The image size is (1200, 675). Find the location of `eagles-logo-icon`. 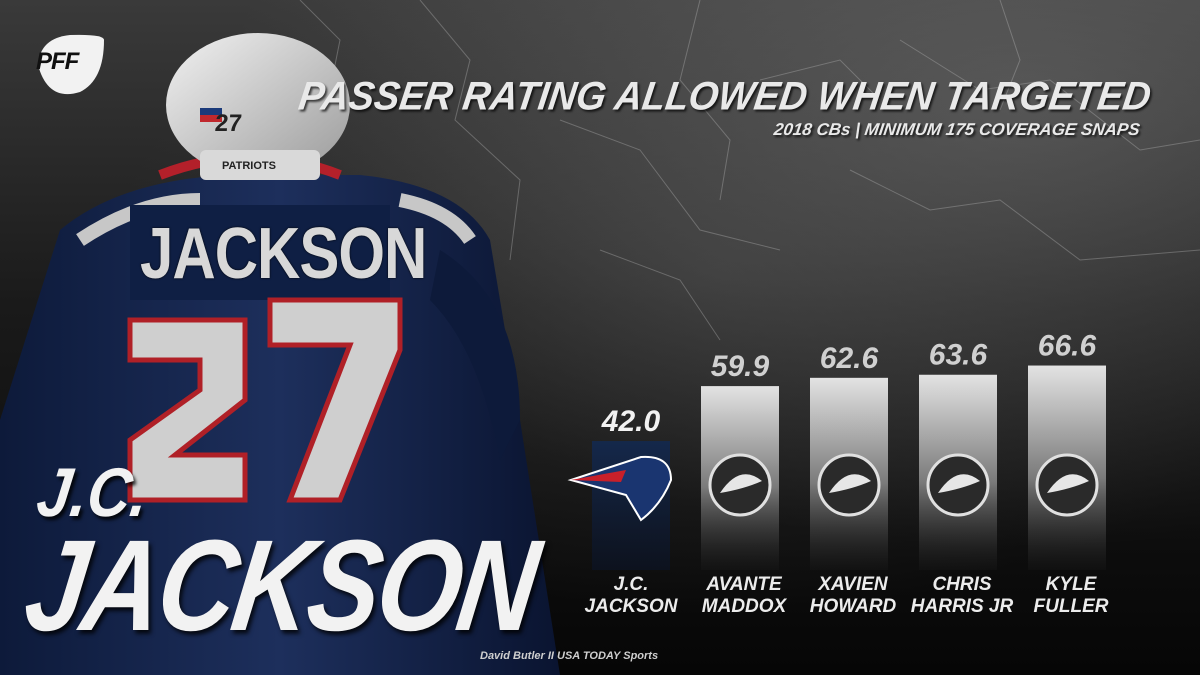

eagles-logo-icon is located at coordinates (740, 485).